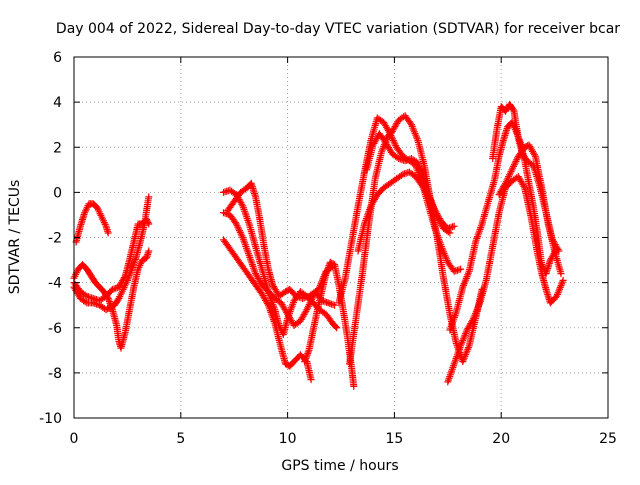 Image resolution: width=640 pixels, height=485 pixels. I want to click on y-tick-label: 2, so click(57, 148).